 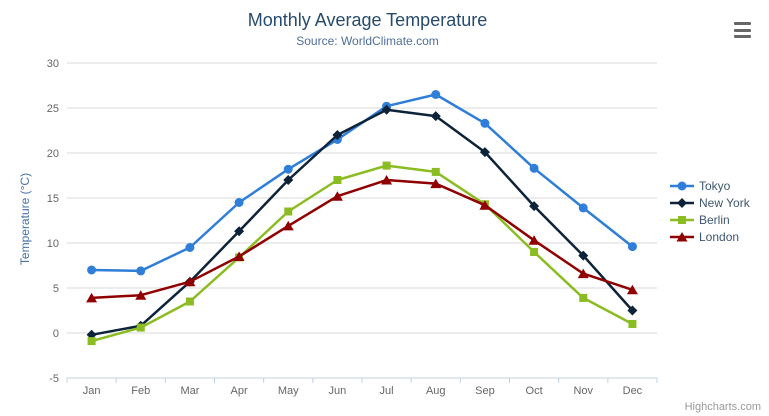 I want to click on y-axis-label: 20, so click(x=53, y=154).